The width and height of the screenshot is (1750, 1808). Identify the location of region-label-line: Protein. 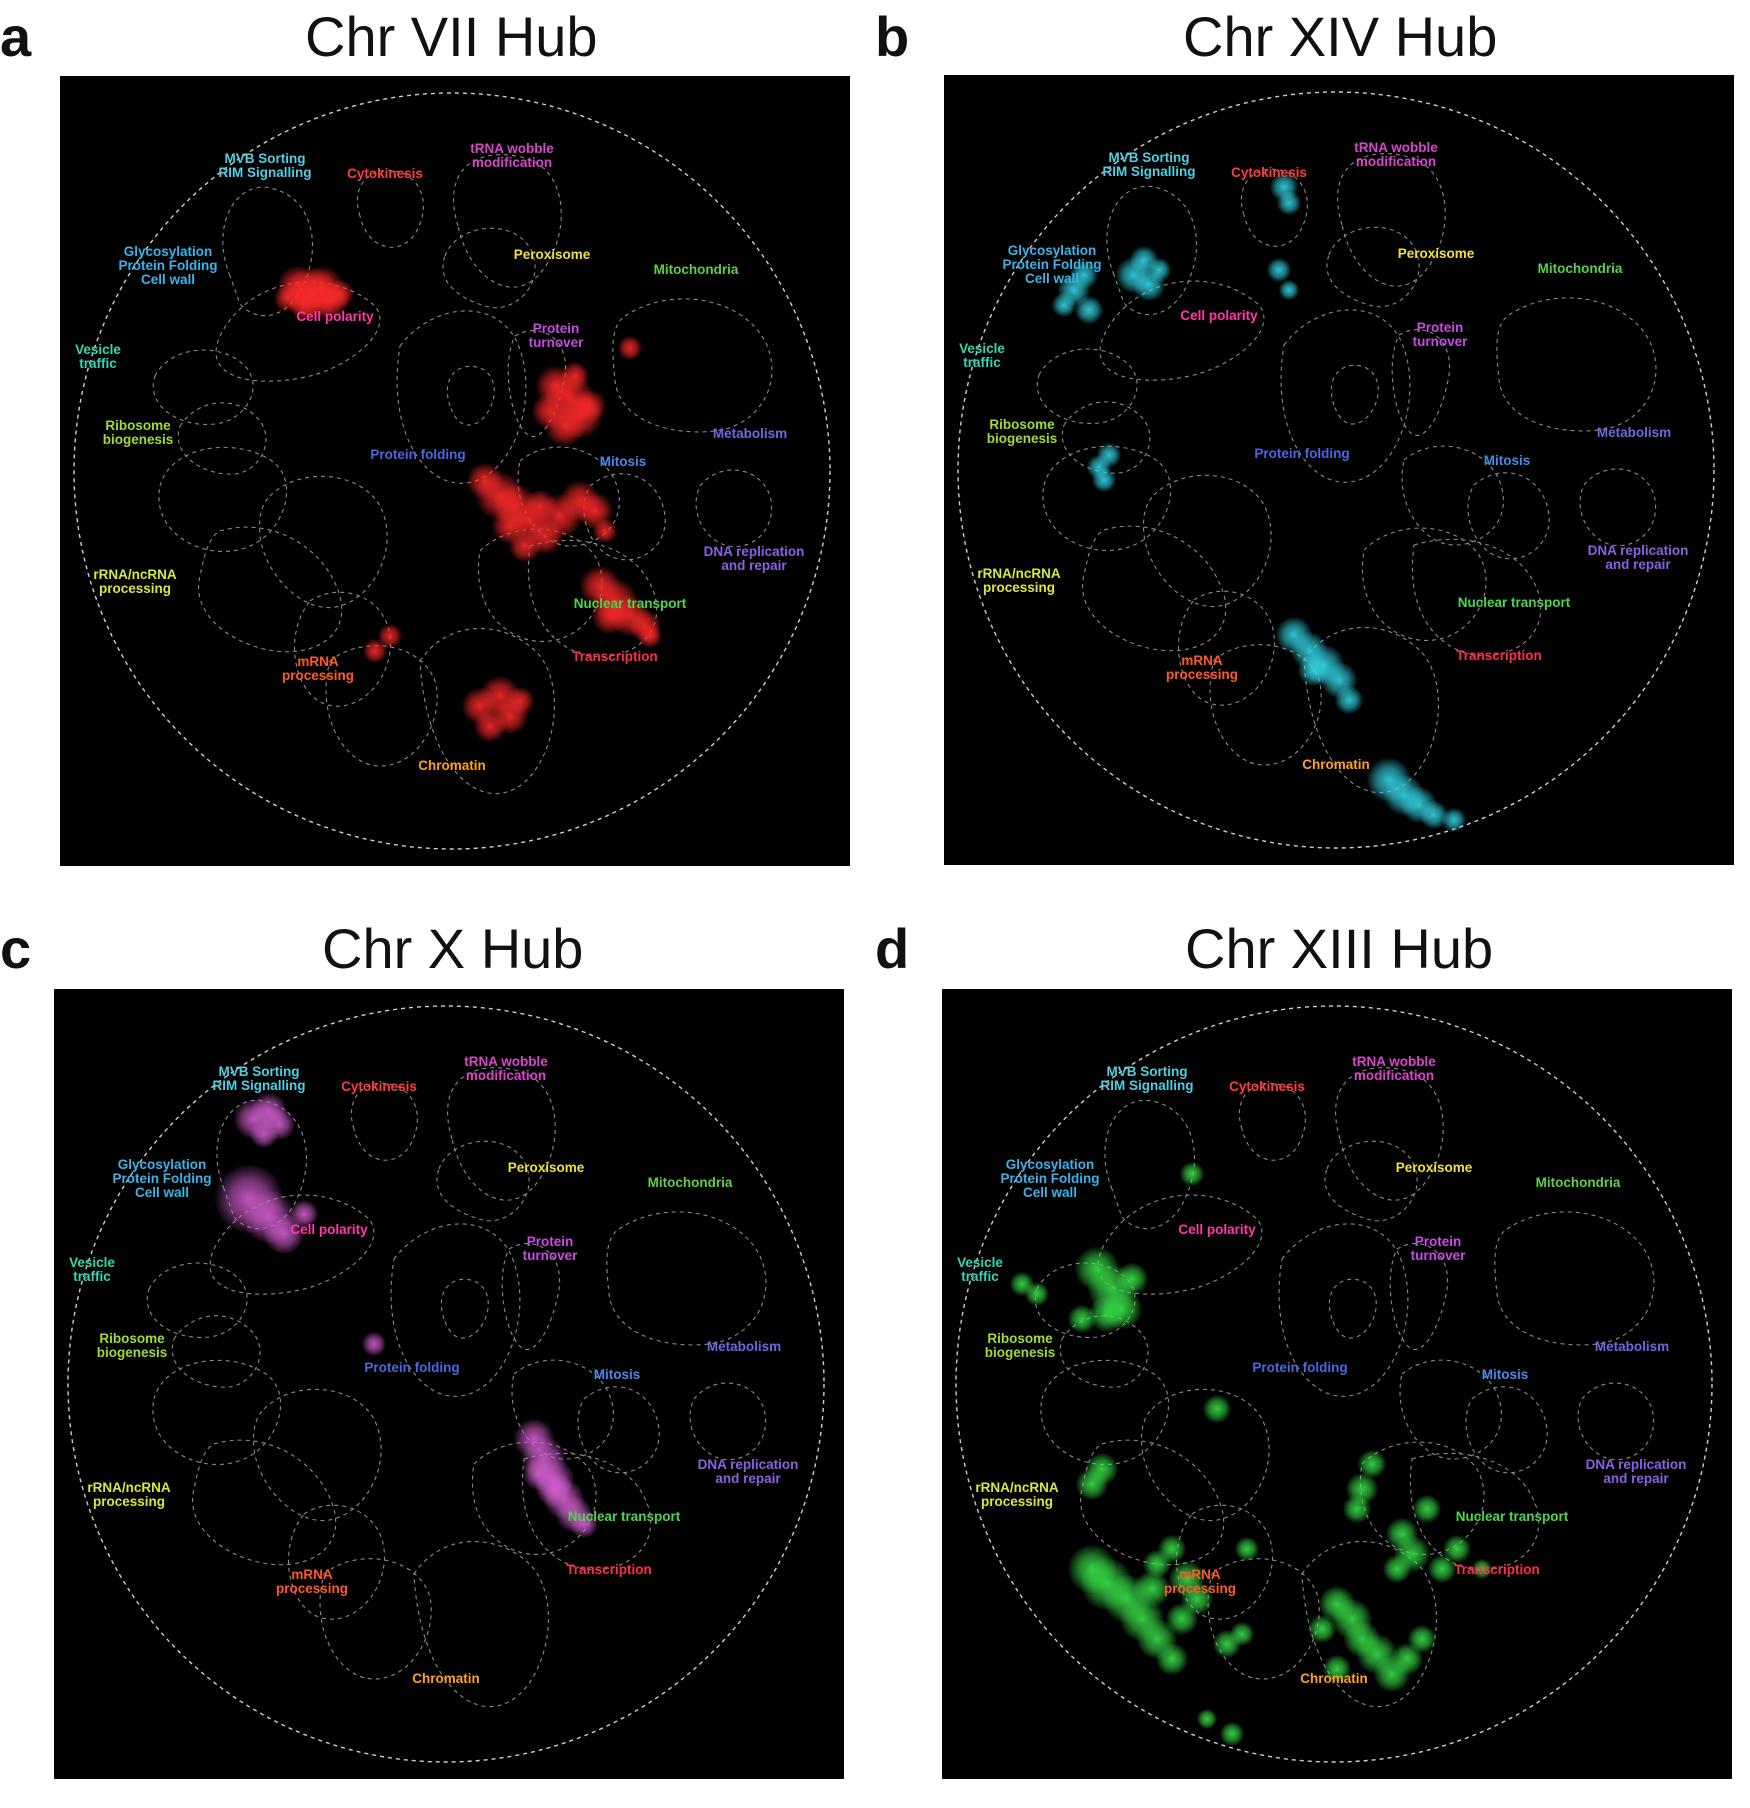
(550, 1241).